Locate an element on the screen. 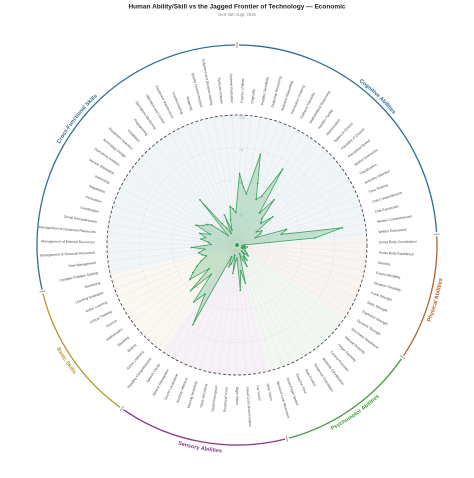 The image size is (474, 478). r-tick-label: 50 is located at coordinates (241, 183).